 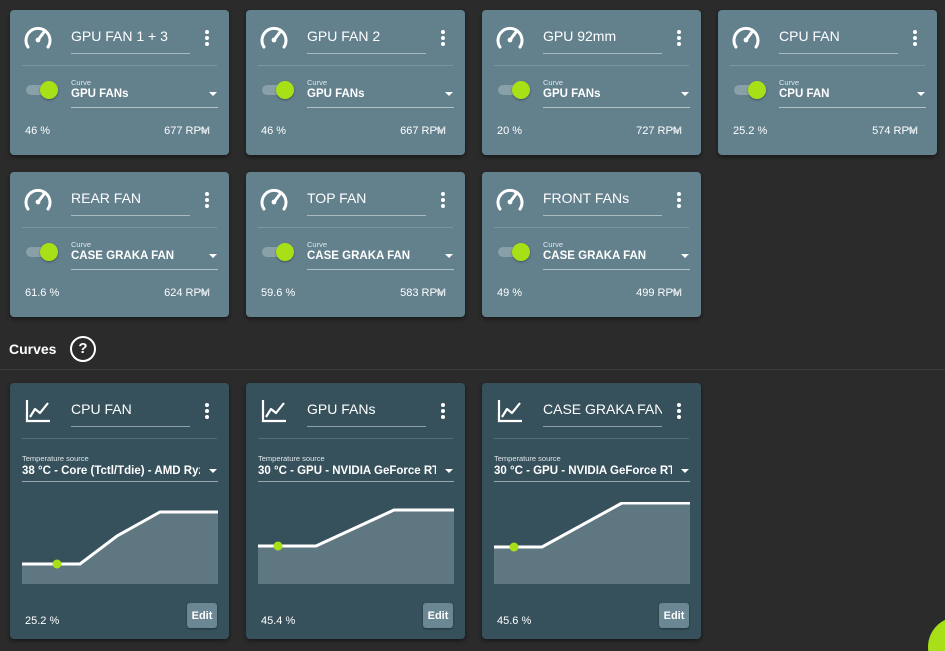 What do you see at coordinates (936, 634) in the screenshot?
I see `floating-action-button` at bounding box center [936, 634].